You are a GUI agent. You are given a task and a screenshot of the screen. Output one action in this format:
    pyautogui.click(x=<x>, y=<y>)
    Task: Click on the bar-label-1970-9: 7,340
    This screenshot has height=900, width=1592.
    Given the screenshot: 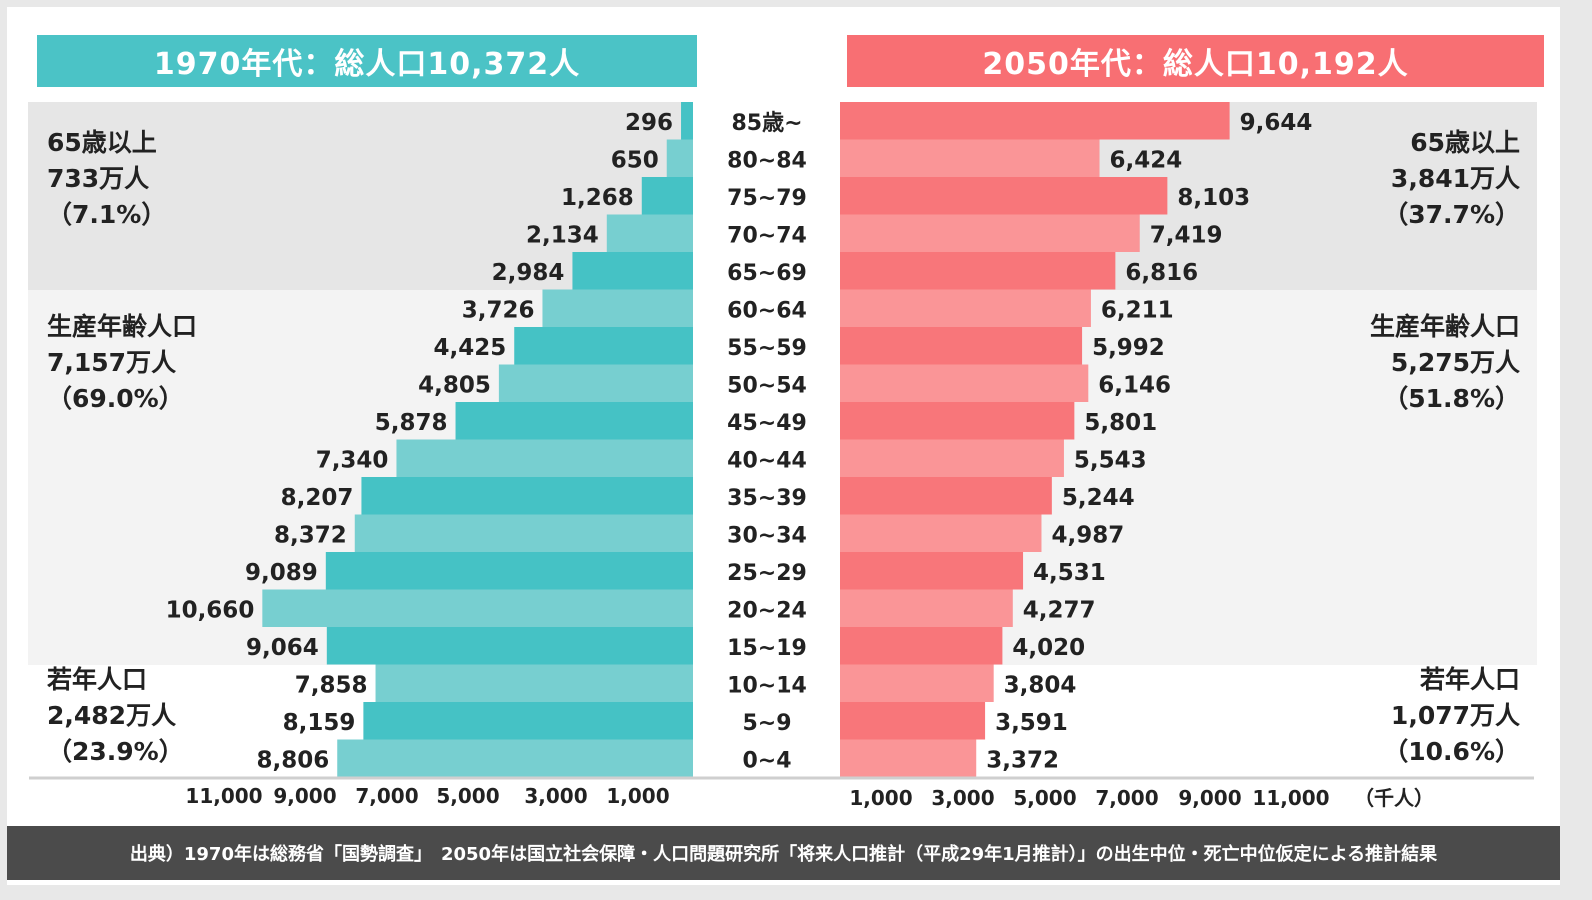 What is the action you would take?
    pyautogui.click(x=352, y=460)
    